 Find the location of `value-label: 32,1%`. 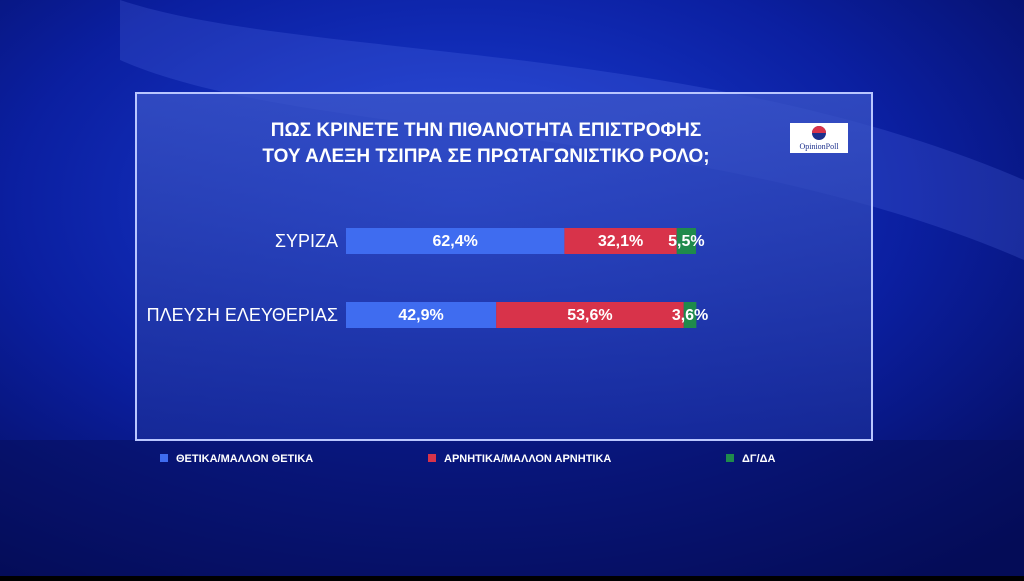

value-label: 32,1% is located at coordinates (620, 241).